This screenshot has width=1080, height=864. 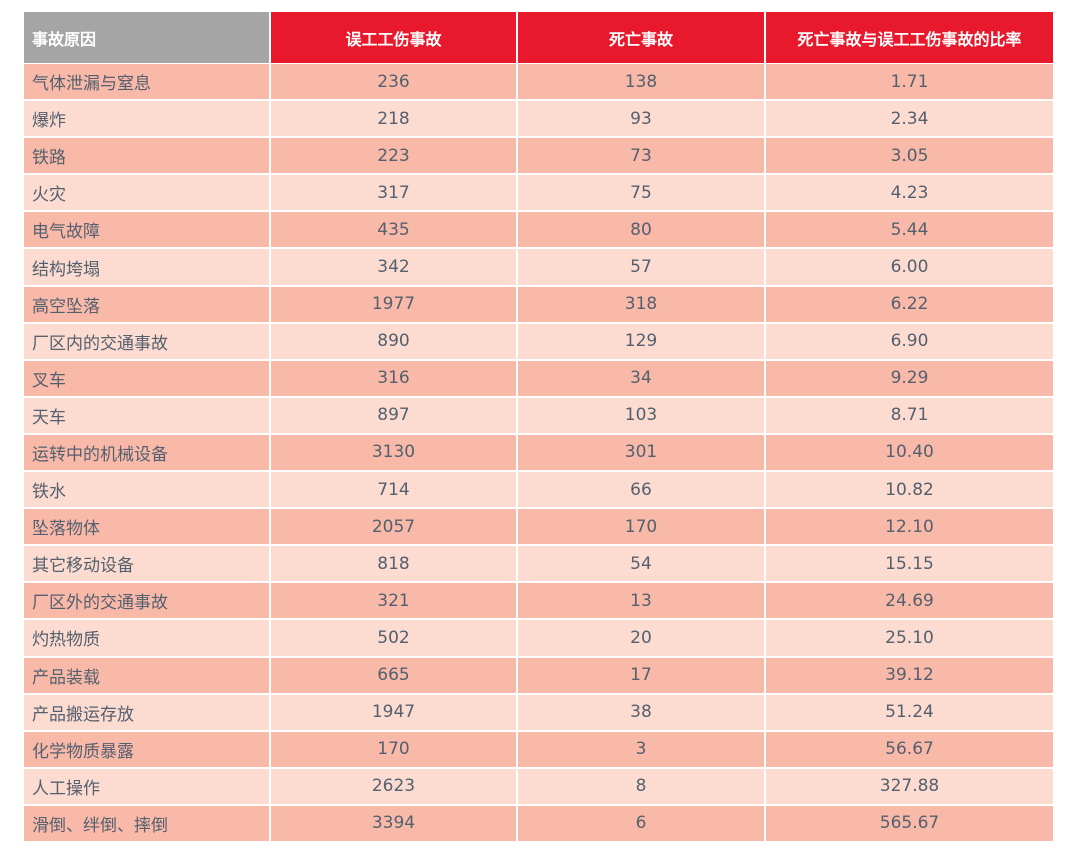 I want to click on value-cell: 3, so click(x=641, y=749).